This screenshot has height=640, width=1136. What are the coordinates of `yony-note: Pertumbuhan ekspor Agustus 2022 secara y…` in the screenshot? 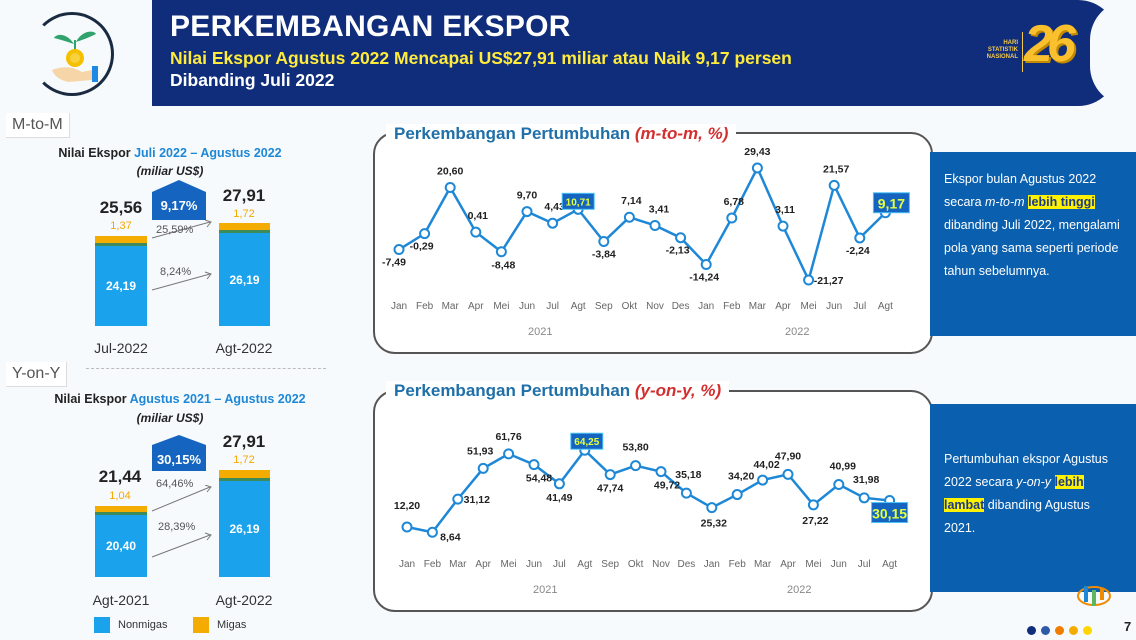 It's located at (1033, 498).